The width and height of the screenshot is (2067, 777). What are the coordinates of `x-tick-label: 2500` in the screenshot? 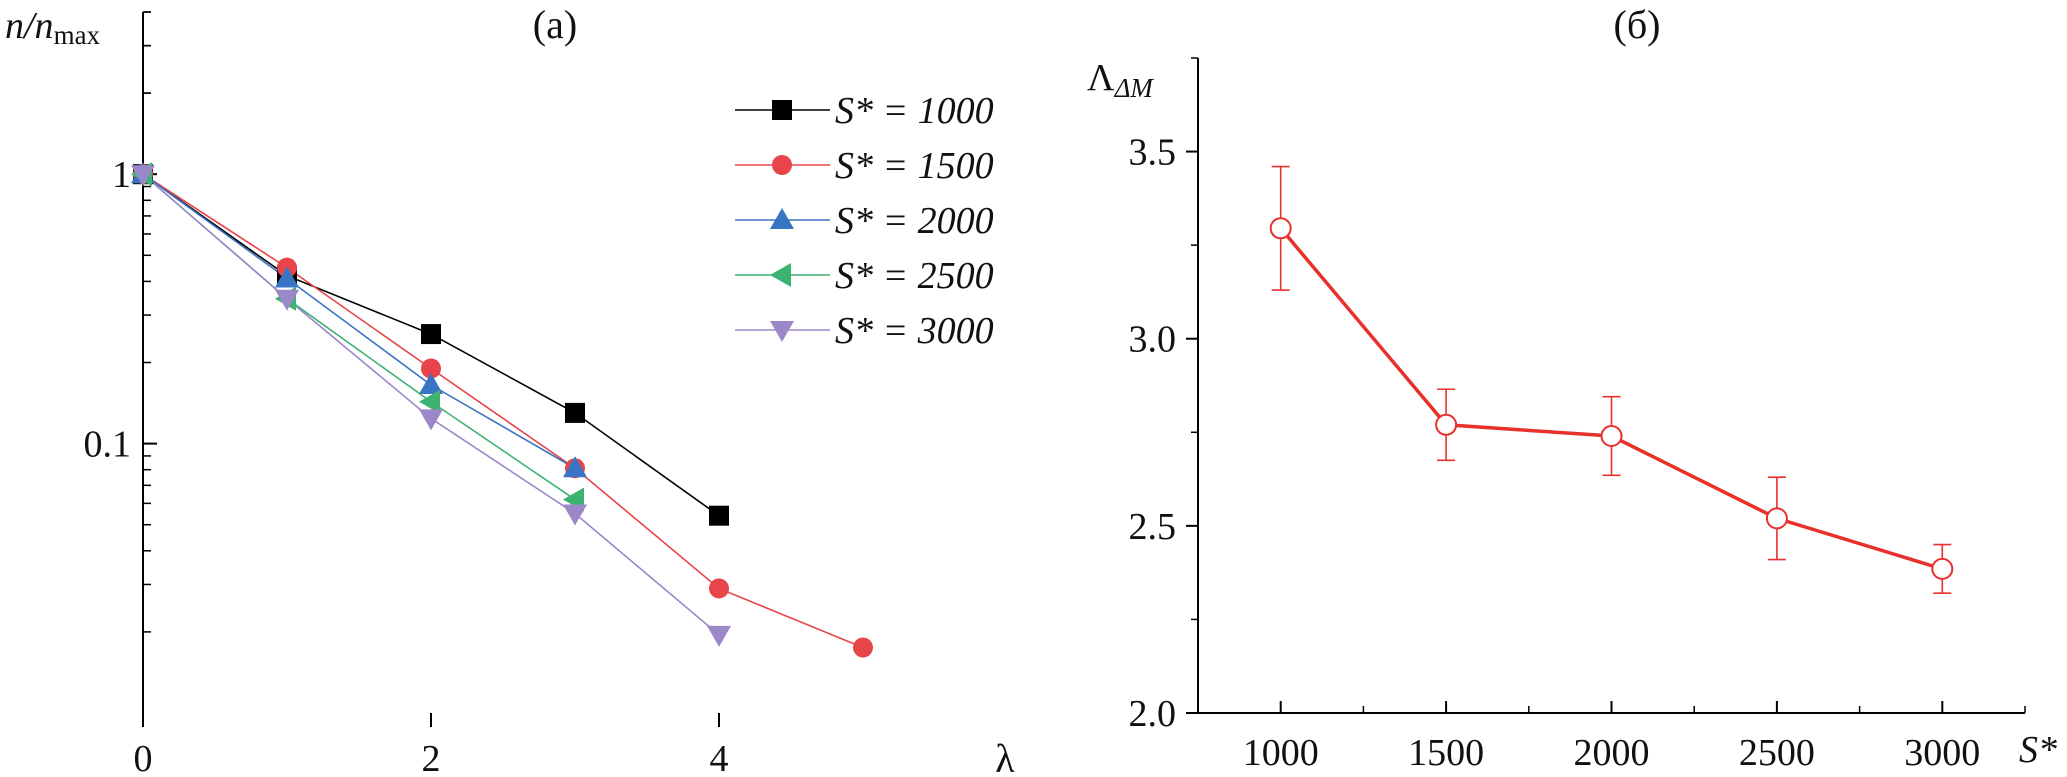 It's located at (1777, 753).